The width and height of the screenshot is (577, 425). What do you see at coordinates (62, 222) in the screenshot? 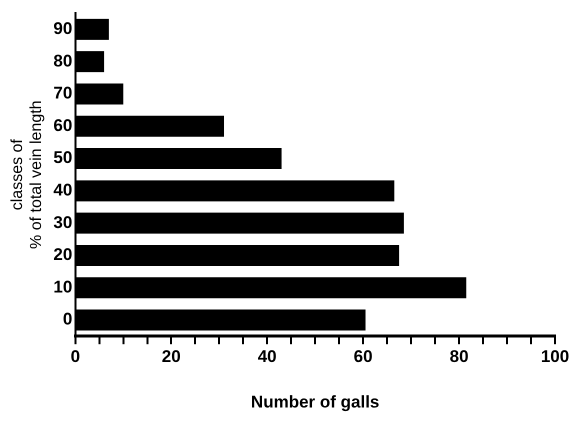
I see `y-tick-label: 30` at bounding box center [62, 222].